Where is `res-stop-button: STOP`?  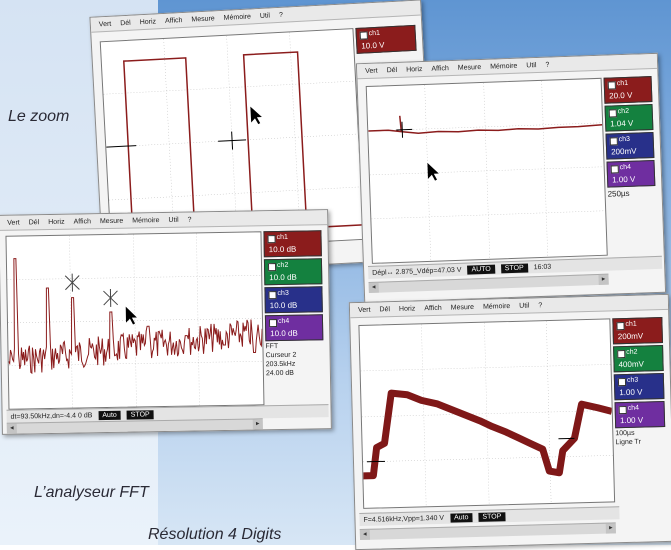 res-stop-button: STOP is located at coordinates (491, 517).